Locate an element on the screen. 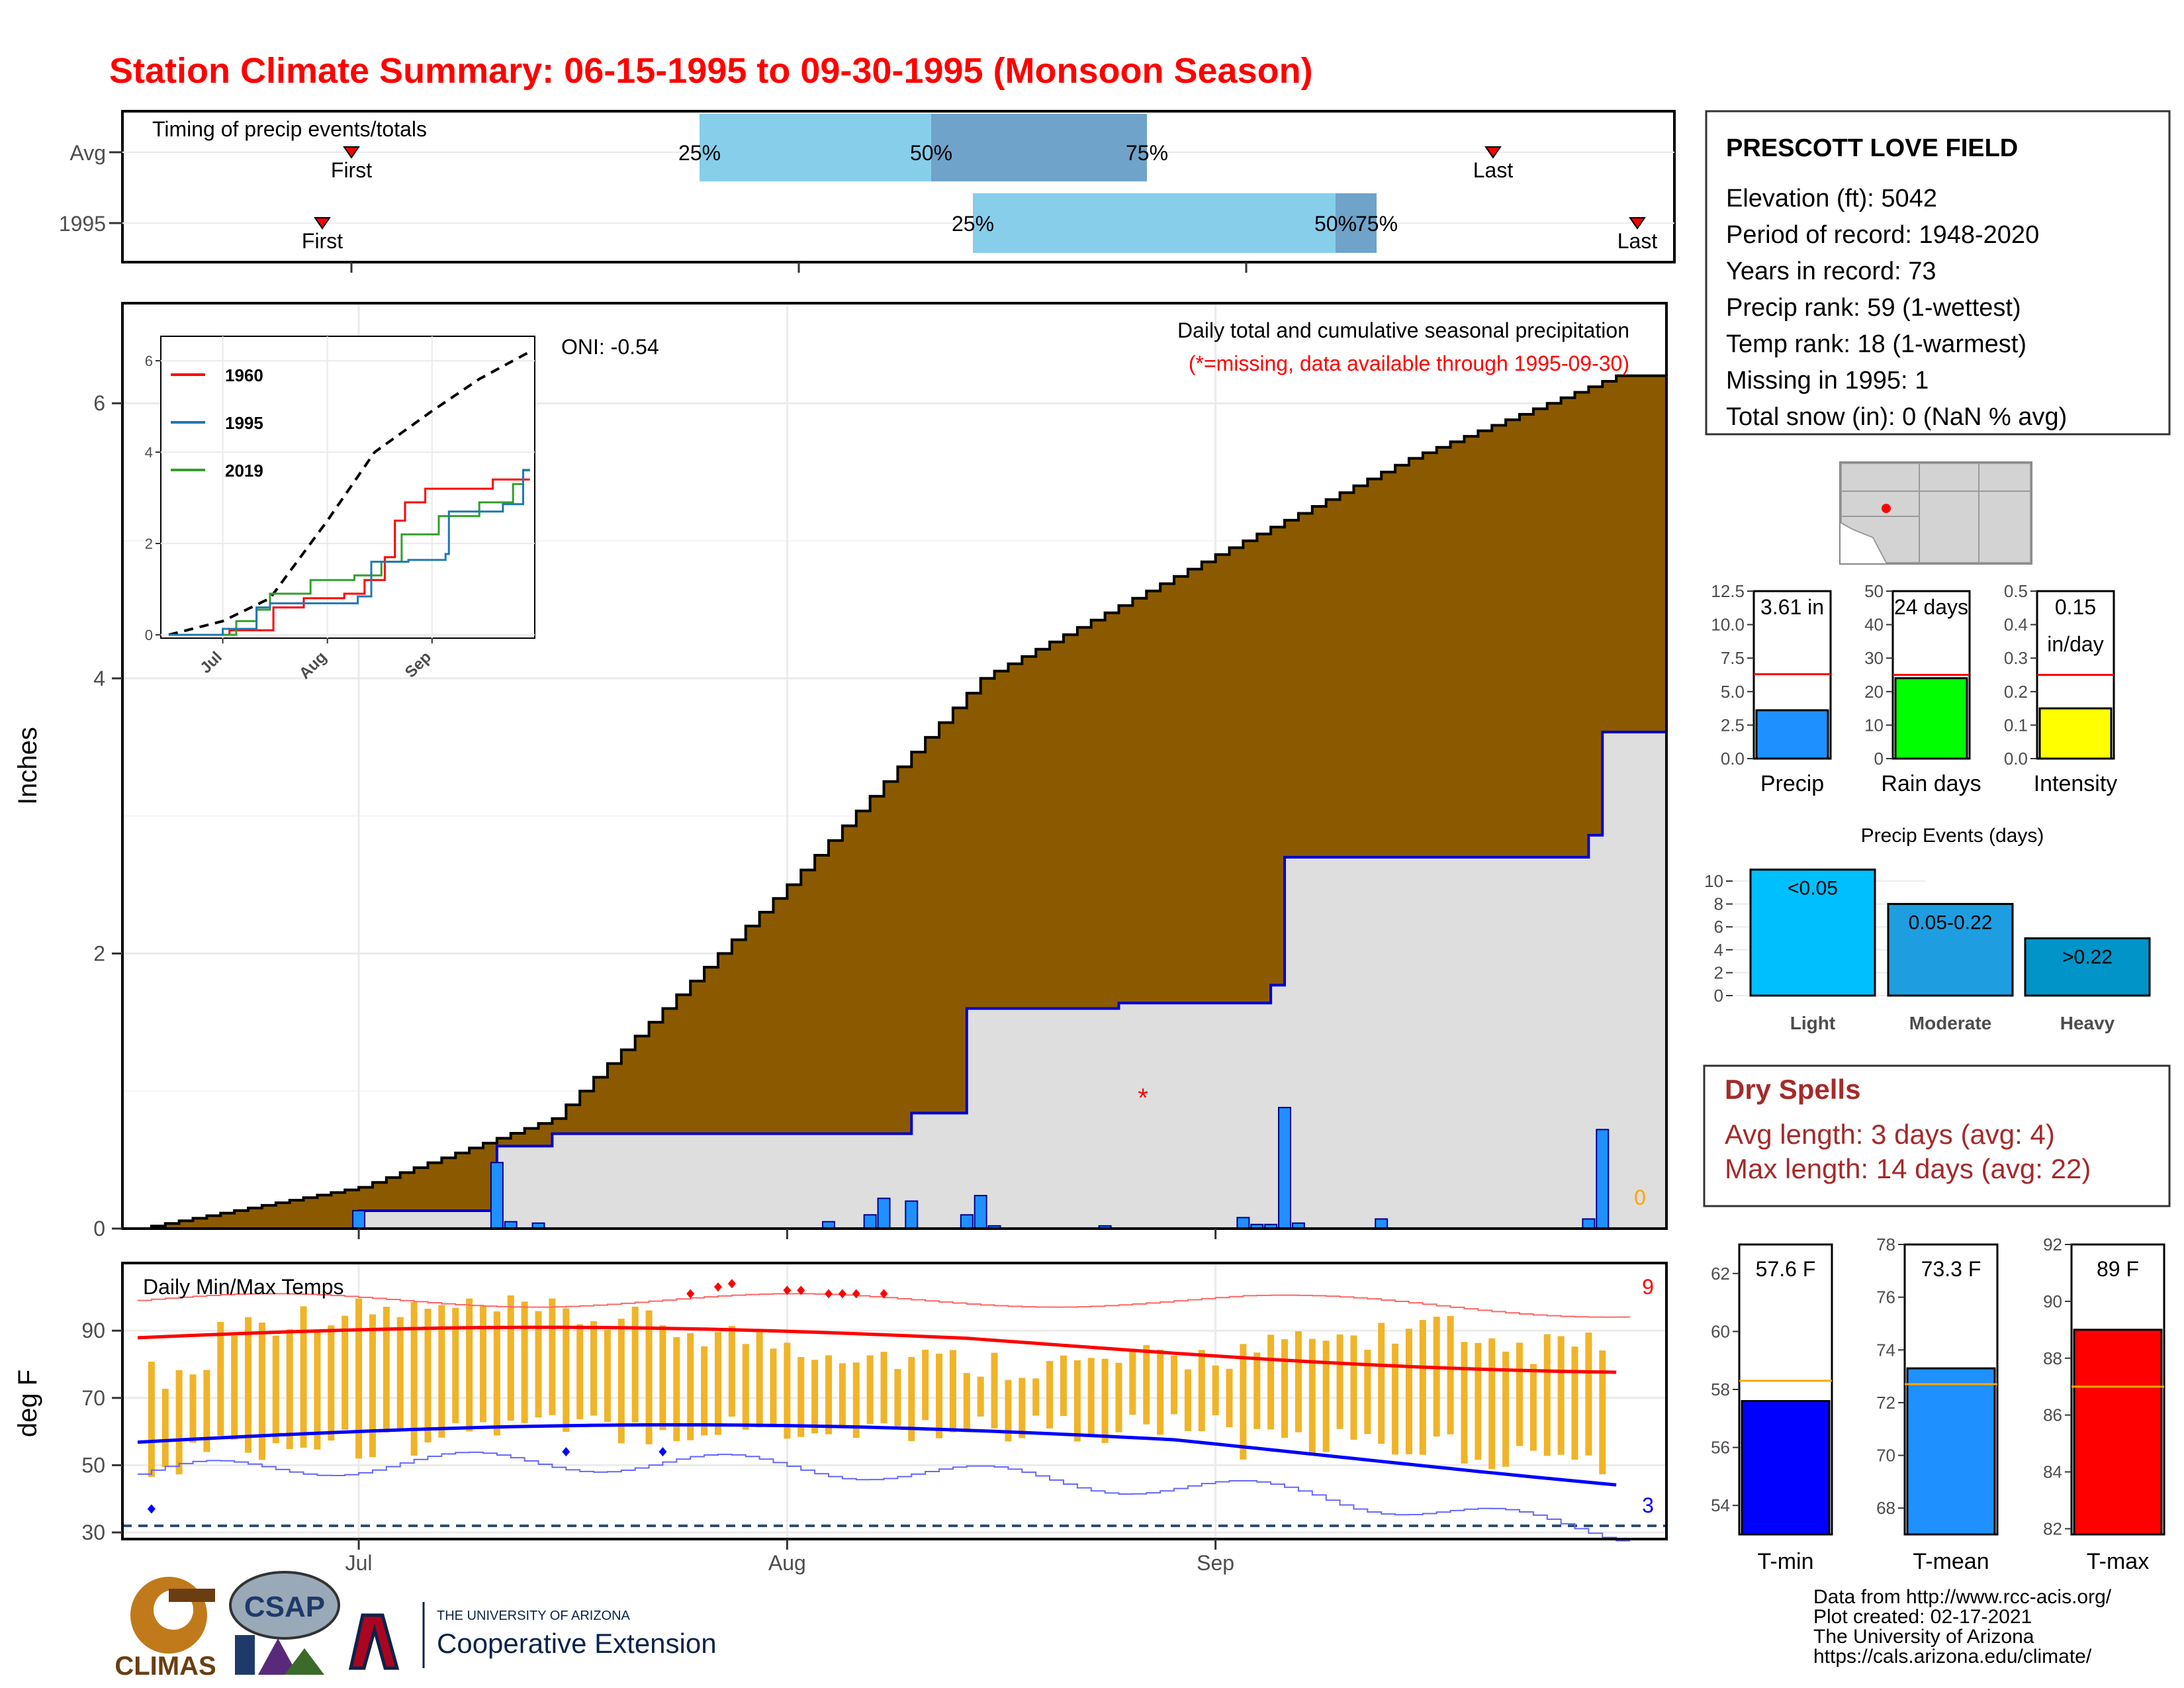 This screenshot has width=2184, height=1688. summary-y-tick: 54 is located at coordinates (1720, 1505).